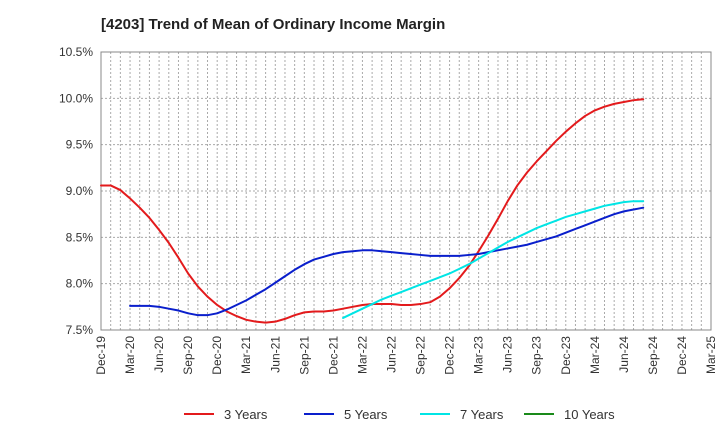  What do you see at coordinates (76, 98) in the screenshot?
I see `y-tick-label: 10.0%` at bounding box center [76, 98].